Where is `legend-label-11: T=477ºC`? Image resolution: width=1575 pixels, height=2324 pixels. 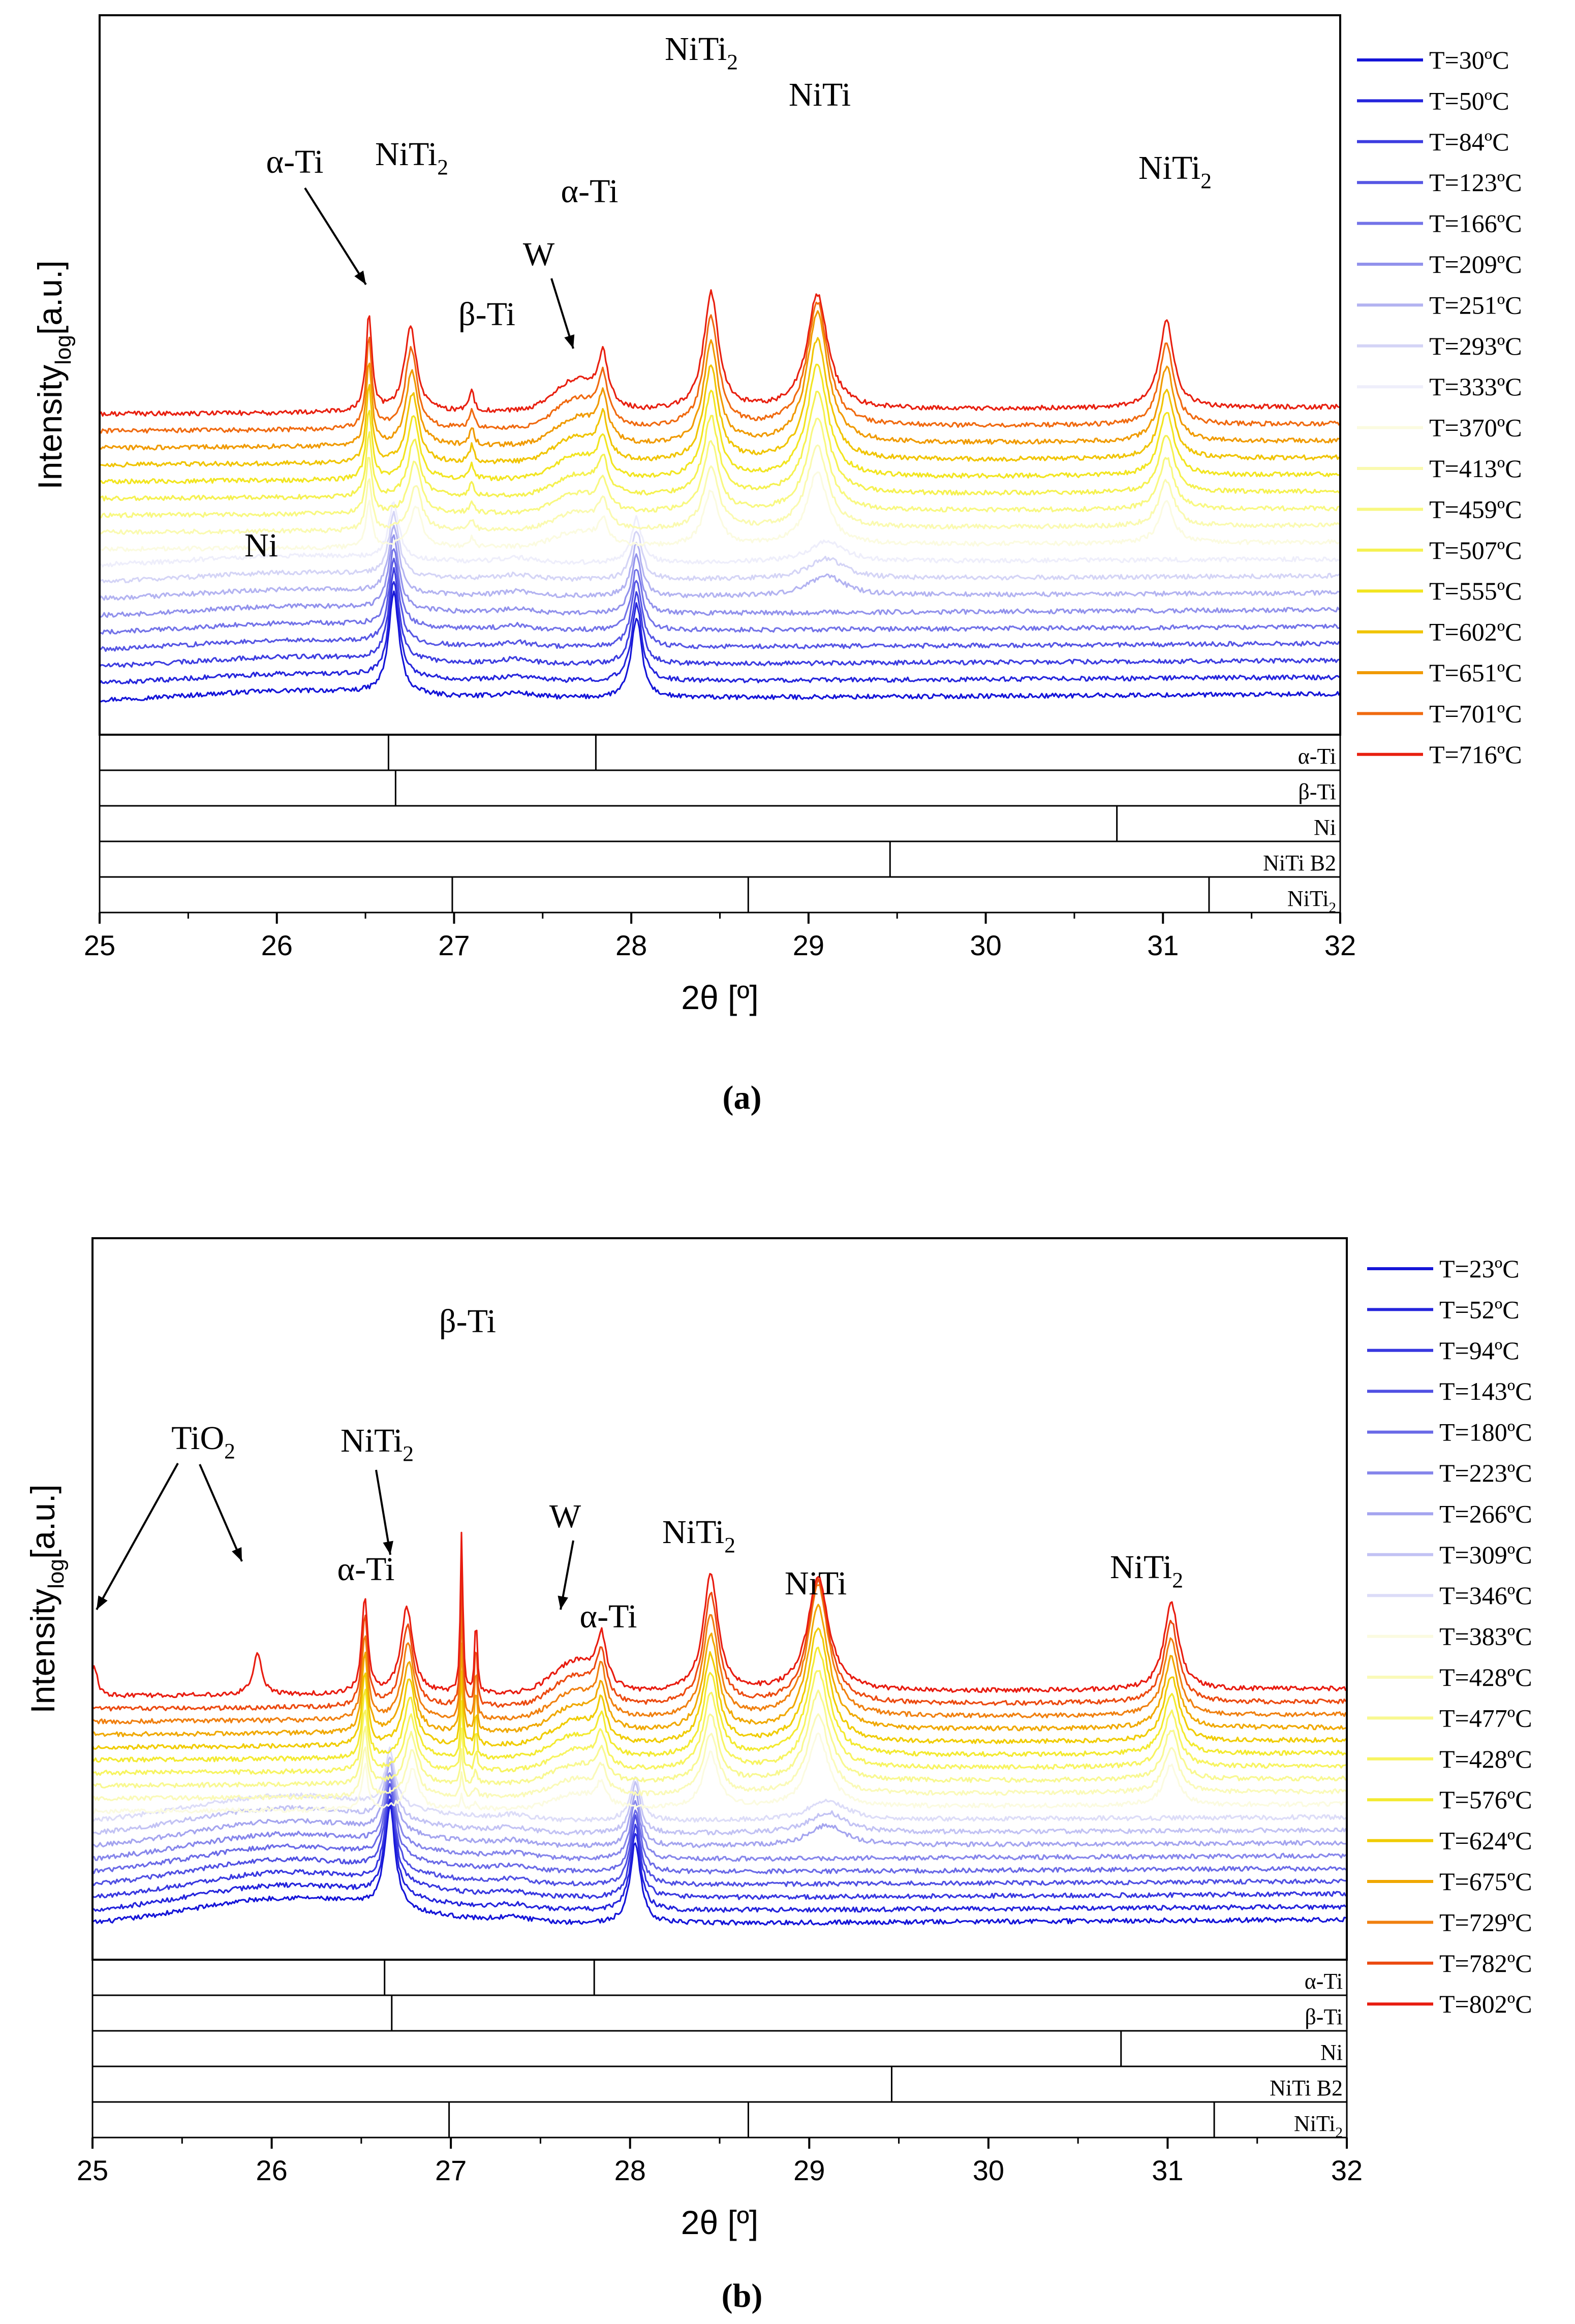
legend-label-11: T=477ºC is located at coordinates (1485, 1718).